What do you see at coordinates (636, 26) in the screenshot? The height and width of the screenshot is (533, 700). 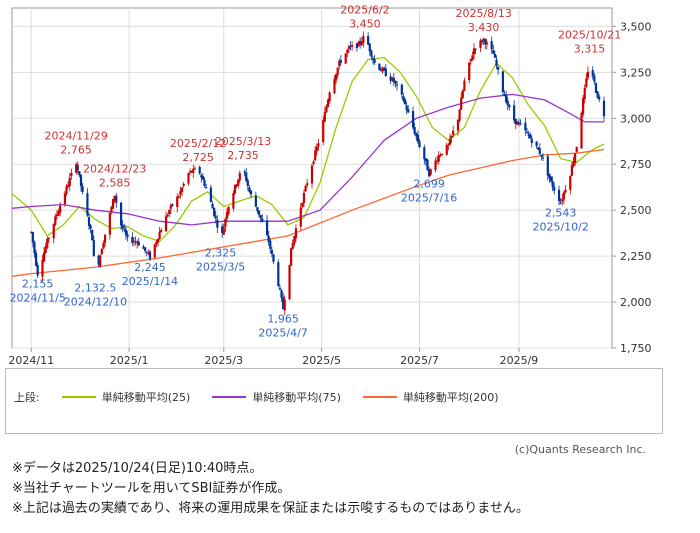 I see `y-tick-label: 3,500` at bounding box center [636, 26].